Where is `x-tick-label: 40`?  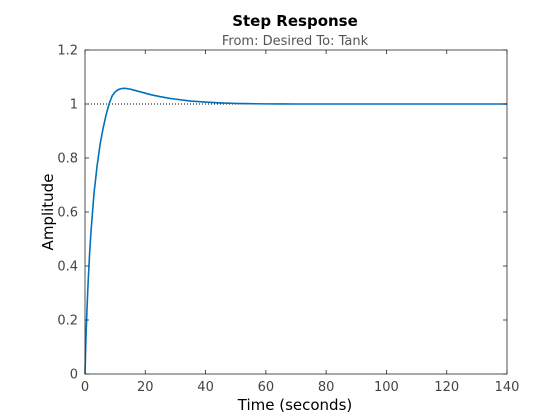 x-tick-label: 40 is located at coordinates (205, 387).